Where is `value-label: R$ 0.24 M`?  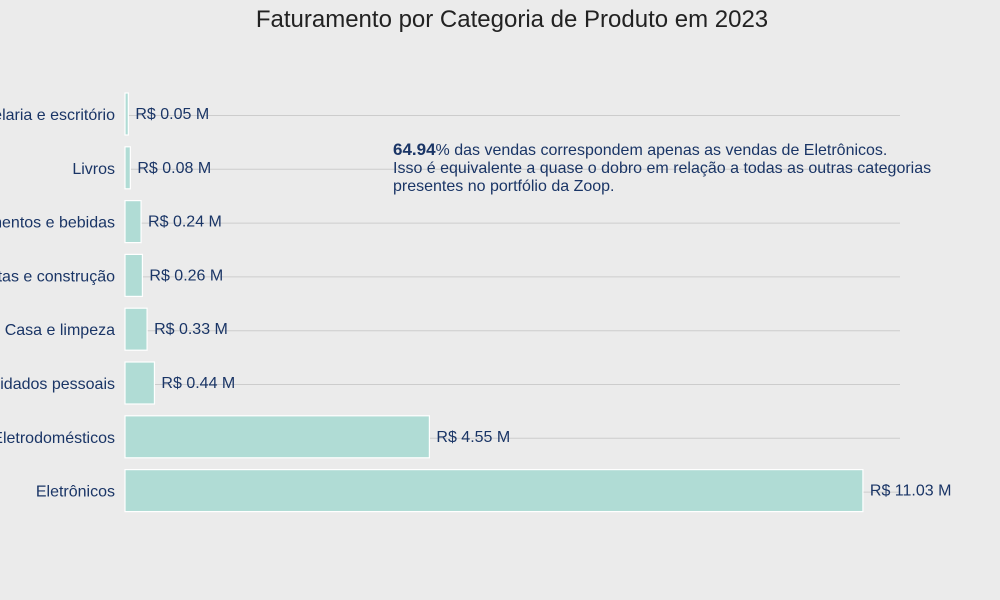
value-label: R$ 0.24 M is located at coordinates (185, 222).